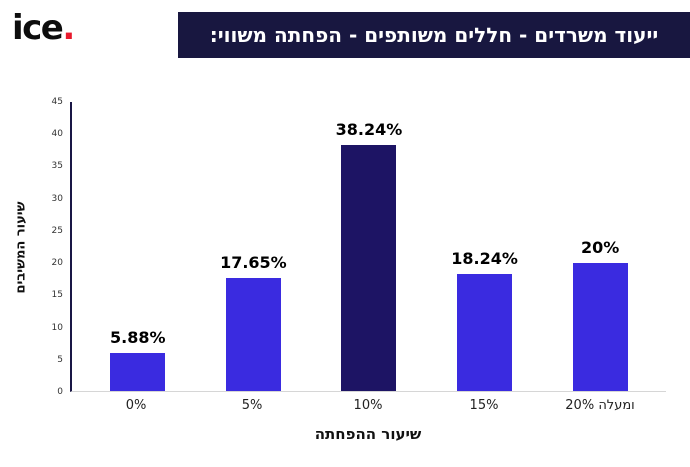  What do you see at coordinates (138, 246) in the screenshot?
I see `bar-slot: 5.88%` at bounding box center [138, 246].